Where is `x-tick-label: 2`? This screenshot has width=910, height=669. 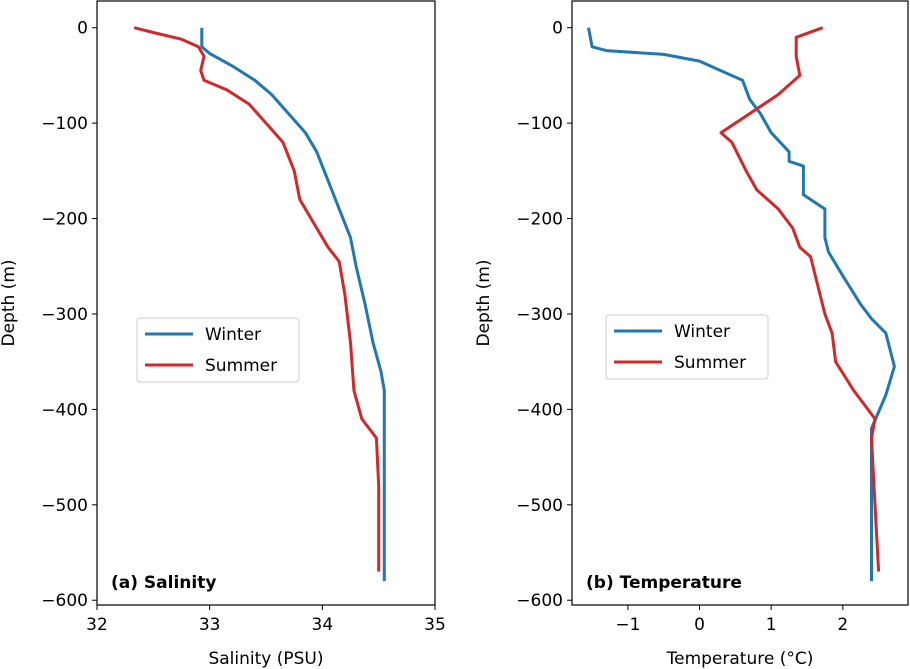
x-tick-label: 2 is located at coordinates (842, 625).